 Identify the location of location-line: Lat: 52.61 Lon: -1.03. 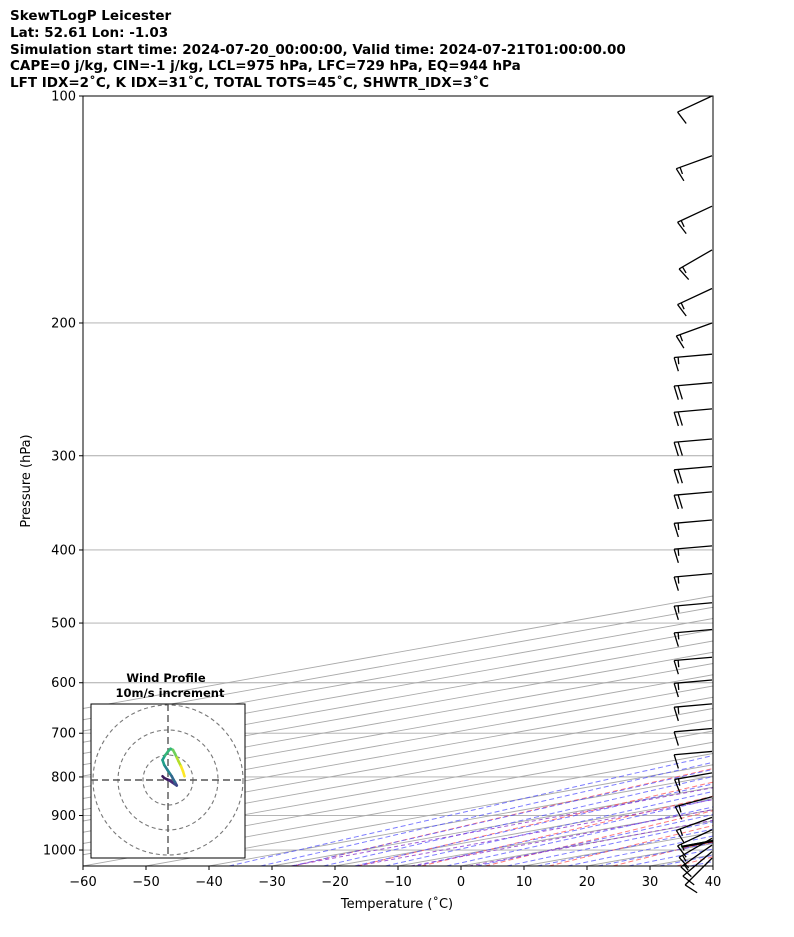
(89, 32).